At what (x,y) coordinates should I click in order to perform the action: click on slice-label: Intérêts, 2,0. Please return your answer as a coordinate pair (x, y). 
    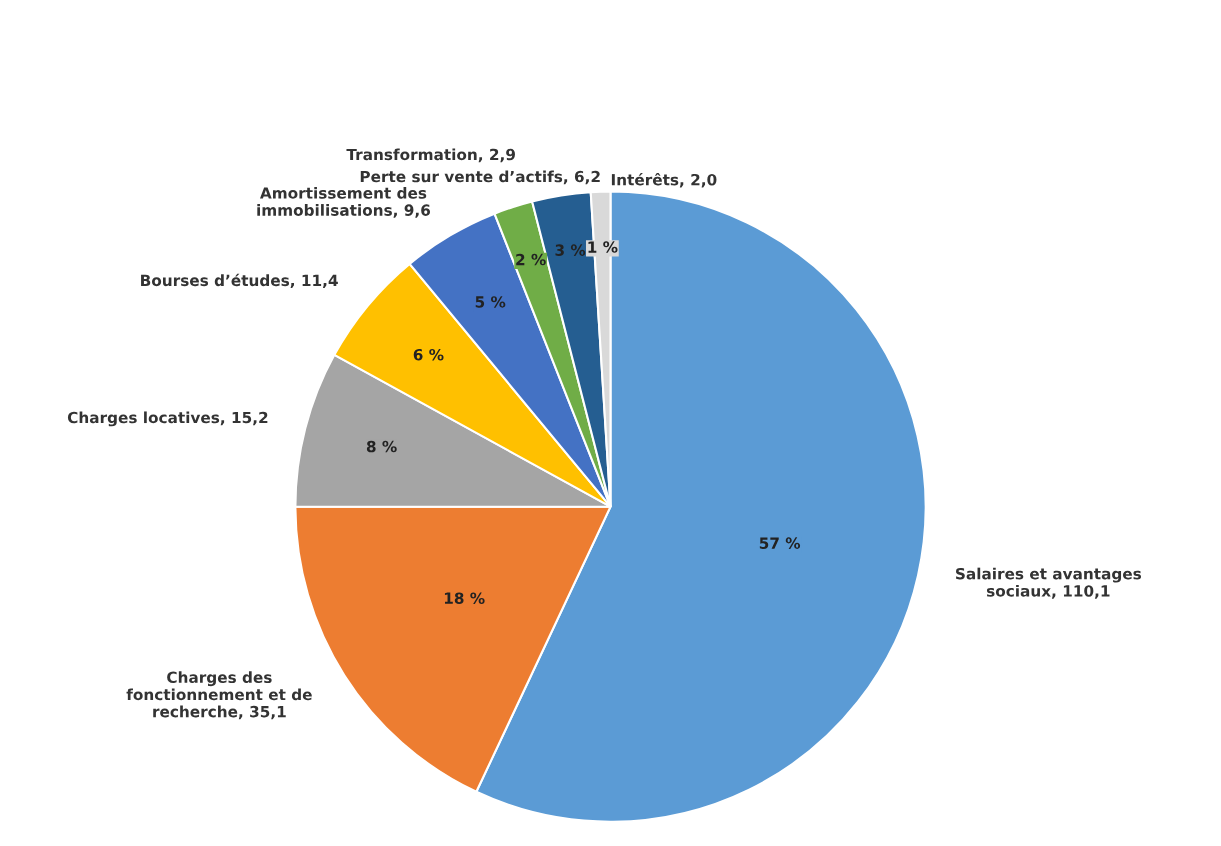
    Looking at the image, I should click on (664, 180).